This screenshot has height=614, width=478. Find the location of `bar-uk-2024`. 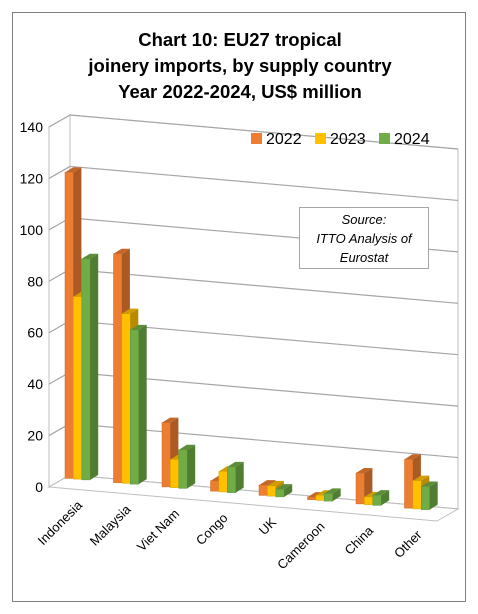

bar-uk-2024 is located at coordinates (280, 493).